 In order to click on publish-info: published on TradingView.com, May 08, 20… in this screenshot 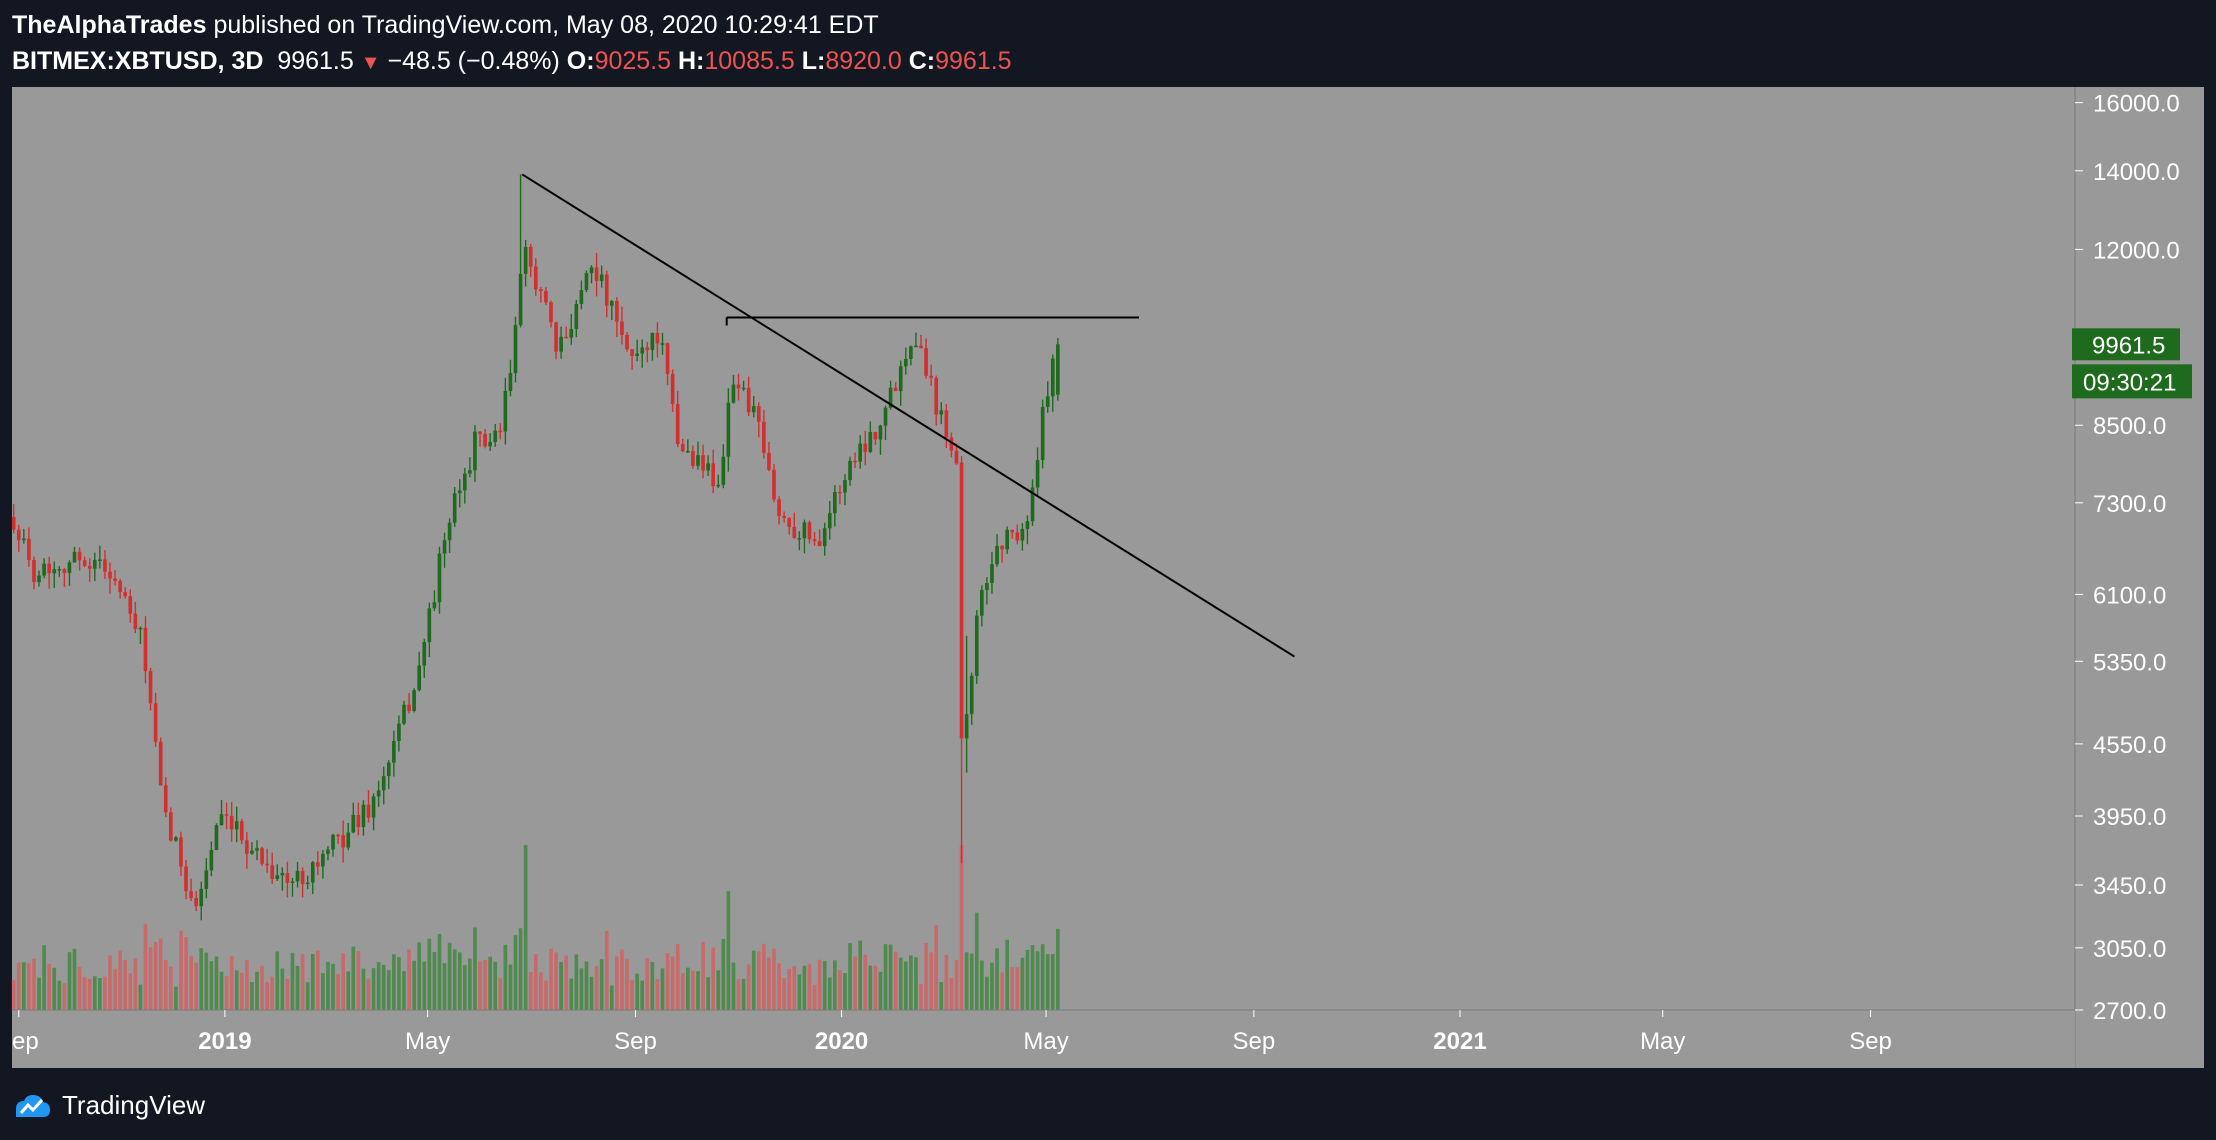, I will do `click(542, 25)`.